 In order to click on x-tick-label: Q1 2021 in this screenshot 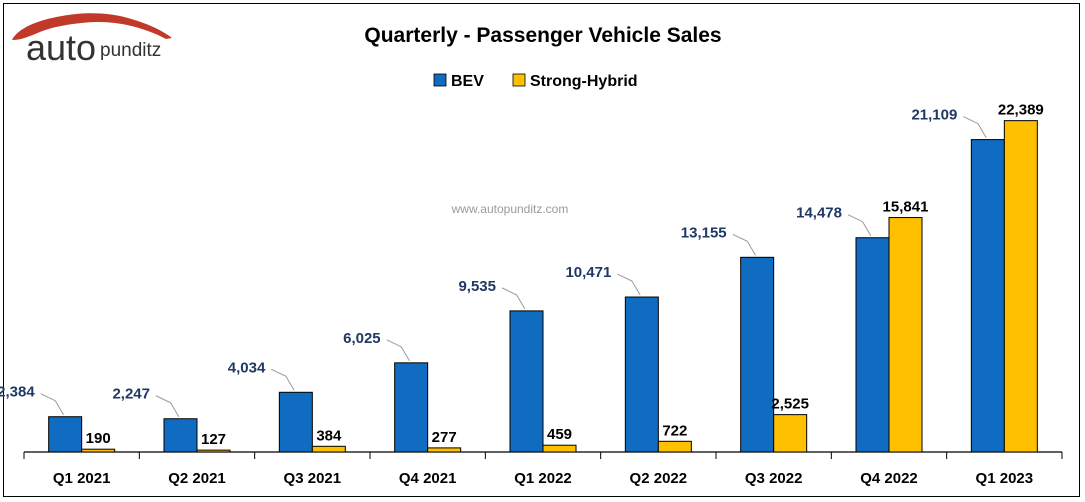, I will do `click(82, 478)`.